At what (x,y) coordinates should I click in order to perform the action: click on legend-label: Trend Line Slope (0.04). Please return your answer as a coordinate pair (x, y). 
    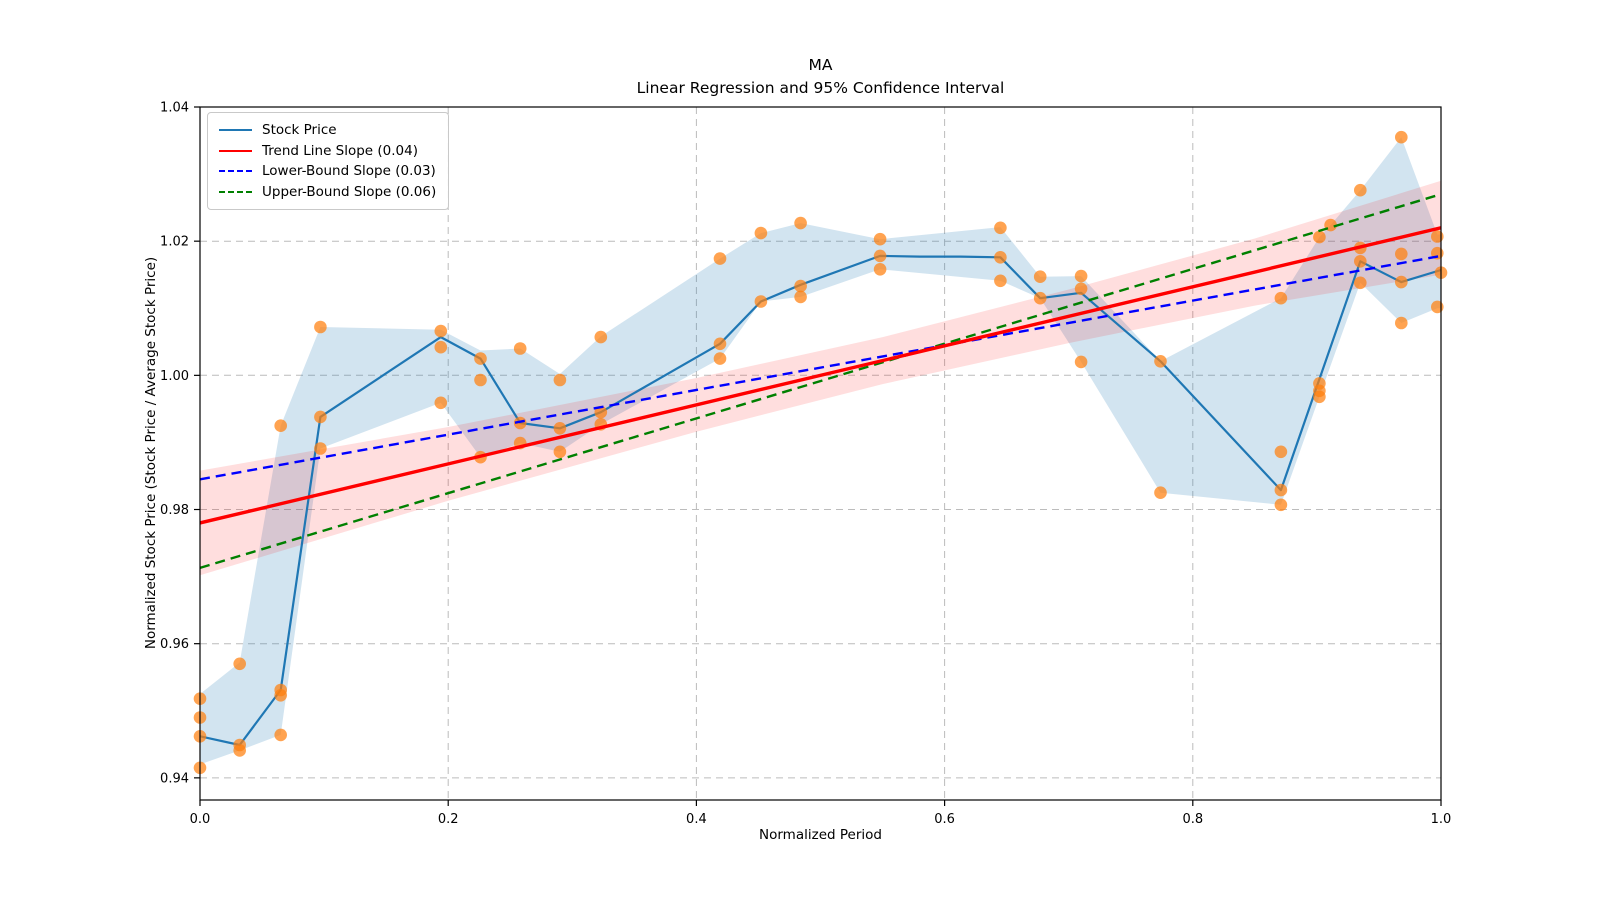
    Looking at the image, I should click on (340, 150).